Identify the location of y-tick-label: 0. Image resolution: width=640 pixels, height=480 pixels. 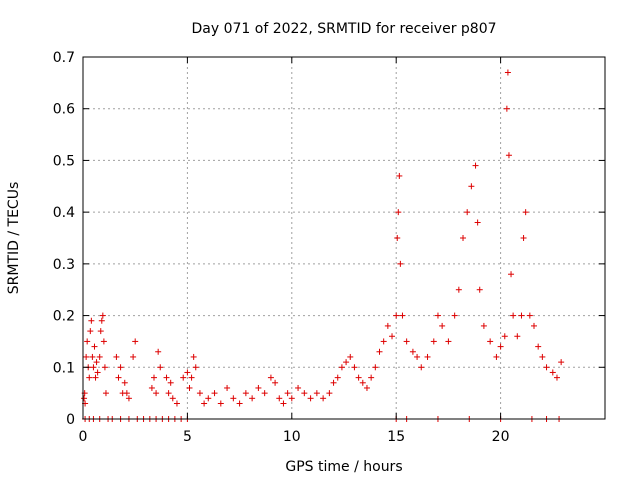
(70, 420).